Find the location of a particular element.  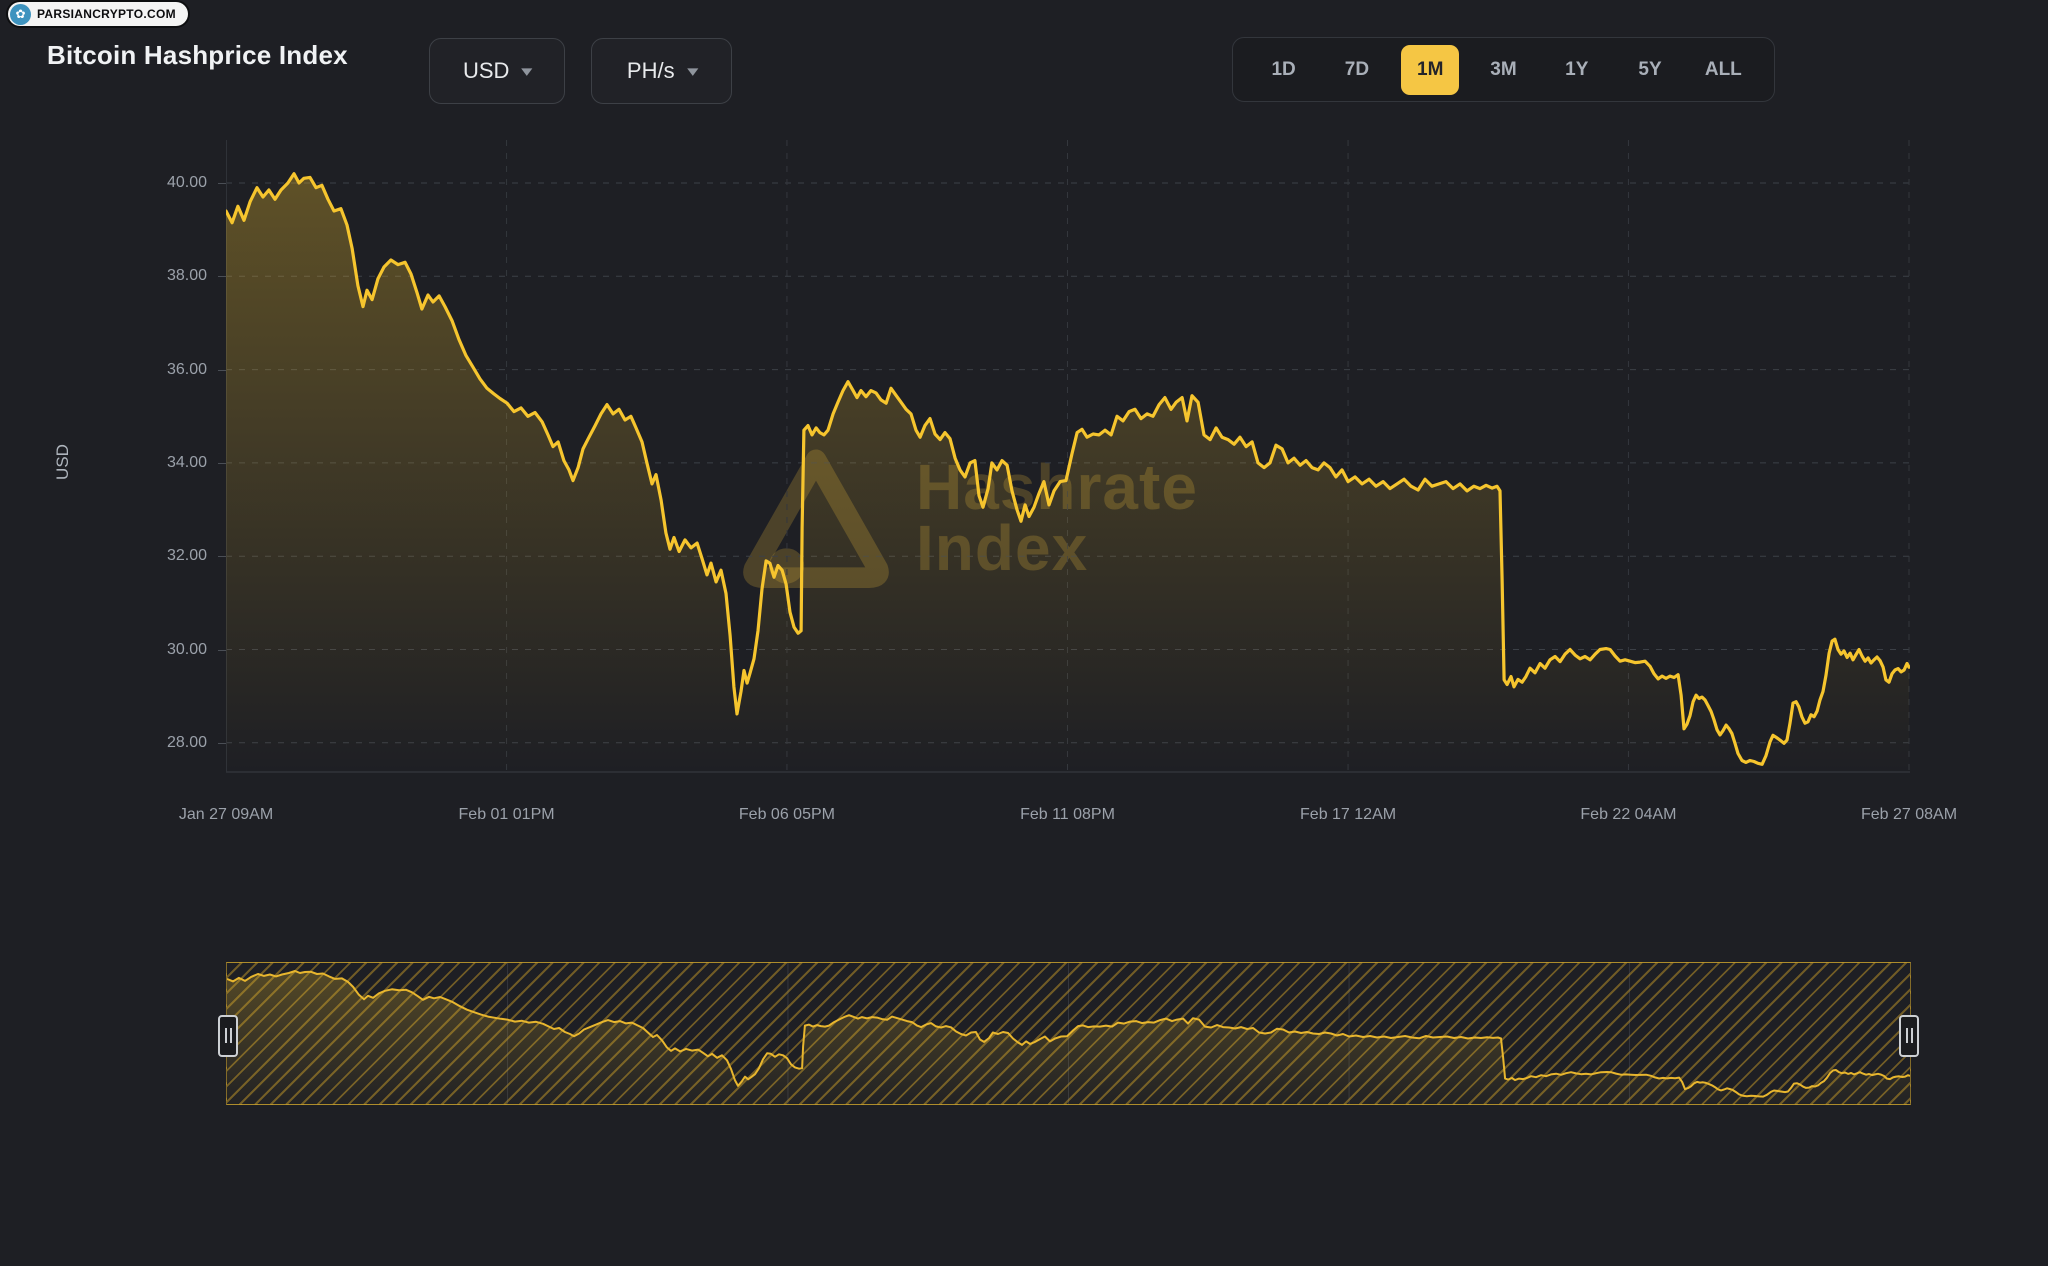

x-axis-tick-label: Feb 17 12AM is located at coordinates (1348, 814).